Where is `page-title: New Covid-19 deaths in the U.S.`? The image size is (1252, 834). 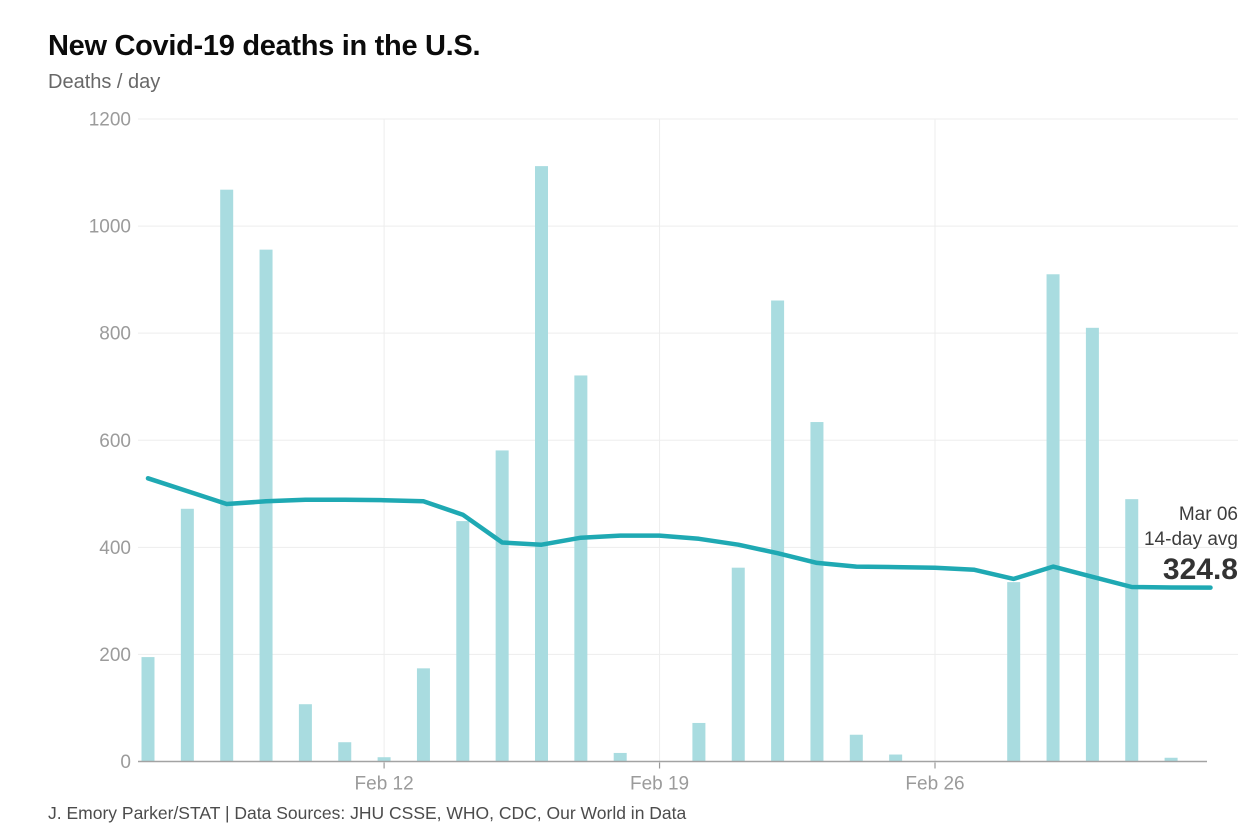 page-title: New Covid-19 deaths in the U.S. is located at coordinates (264, 46).